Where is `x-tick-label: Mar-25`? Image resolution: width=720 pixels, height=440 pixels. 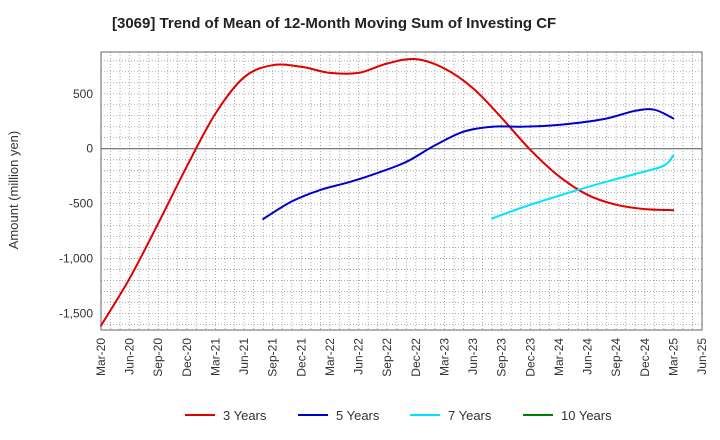
x-tick-label: Mar-25 is located at coordinates (673, 357).